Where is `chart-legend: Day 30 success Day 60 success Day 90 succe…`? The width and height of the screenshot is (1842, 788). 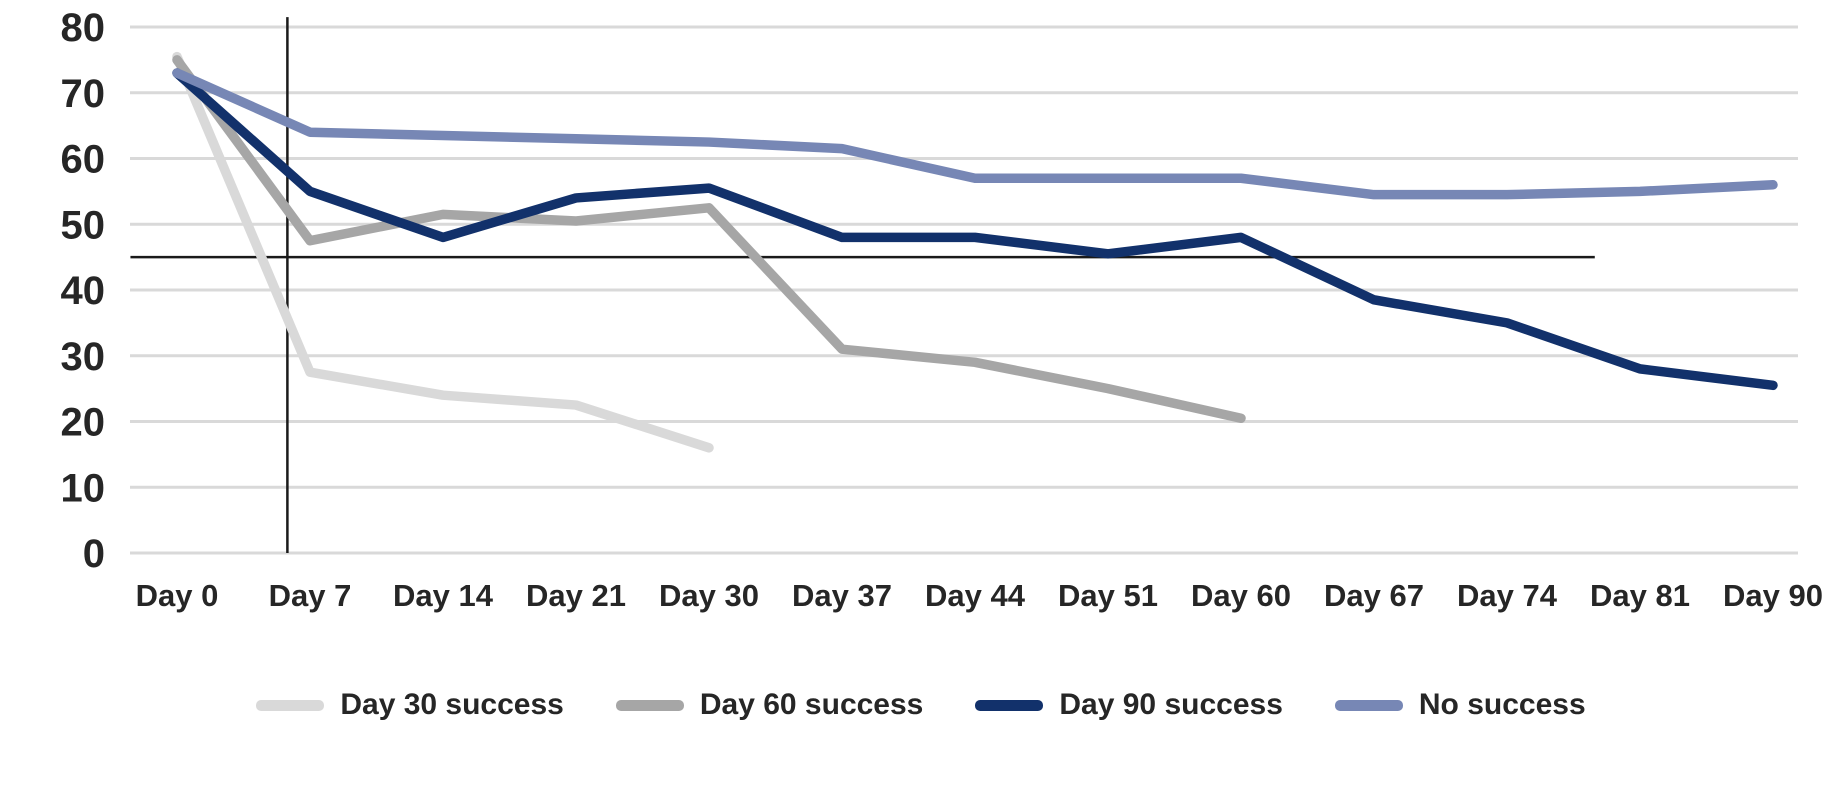
chart-legend: Day 30 success Day 60 success Day 90 succe… is located at coordinates (921, 705).